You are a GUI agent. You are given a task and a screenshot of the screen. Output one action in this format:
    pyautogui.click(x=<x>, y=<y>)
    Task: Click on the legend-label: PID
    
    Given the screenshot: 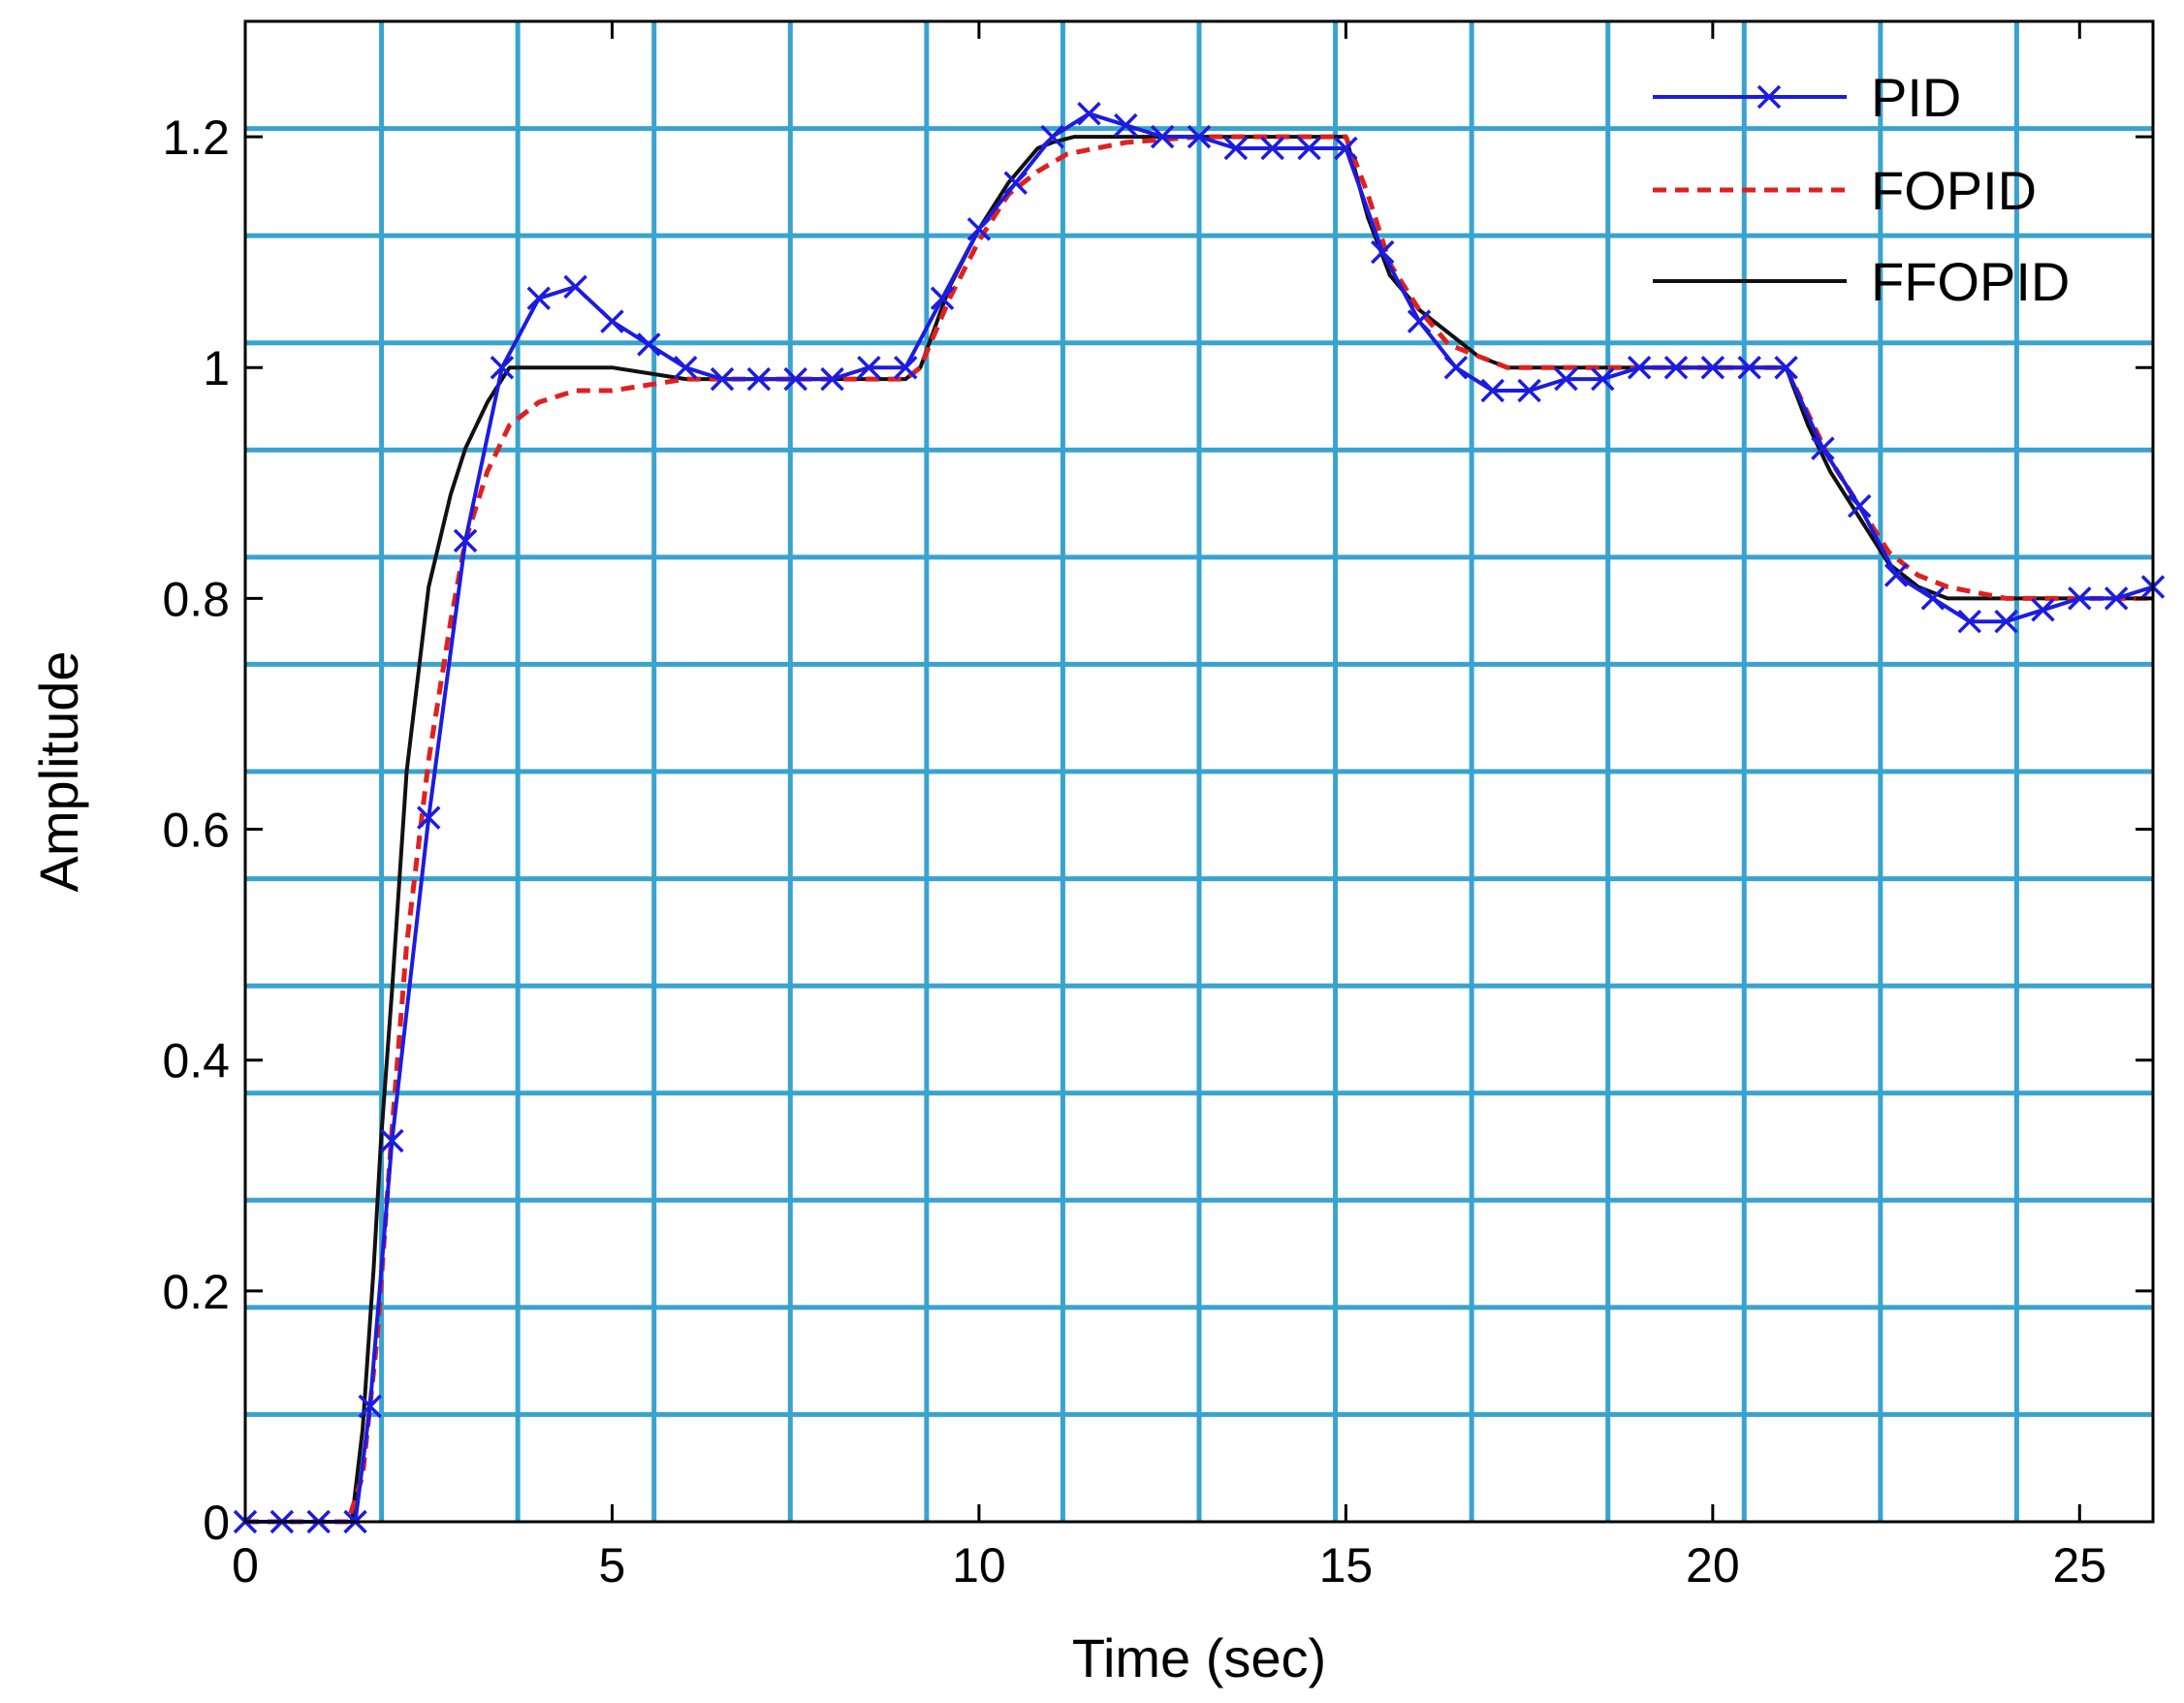 What is the action you would take?
    pyautogui.click(x=1916, y=97)
    